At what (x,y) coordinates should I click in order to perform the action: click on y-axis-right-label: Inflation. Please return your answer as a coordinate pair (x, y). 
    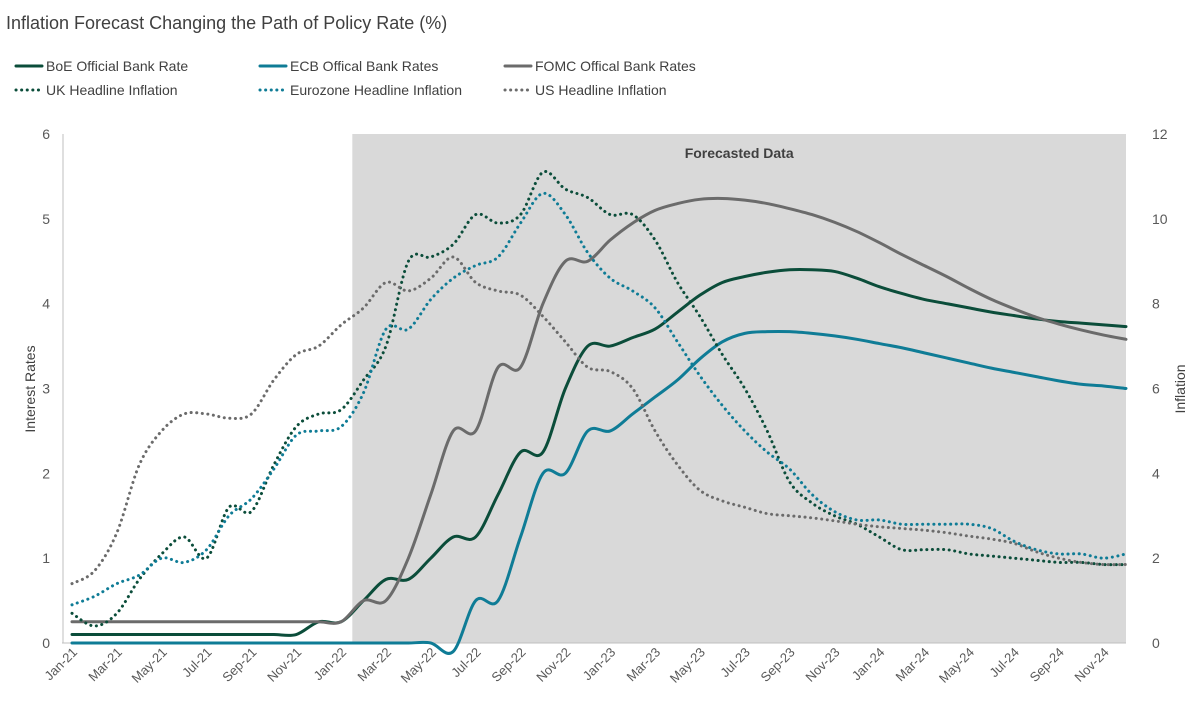
    Looking at the image, I should click on (1180, 388).